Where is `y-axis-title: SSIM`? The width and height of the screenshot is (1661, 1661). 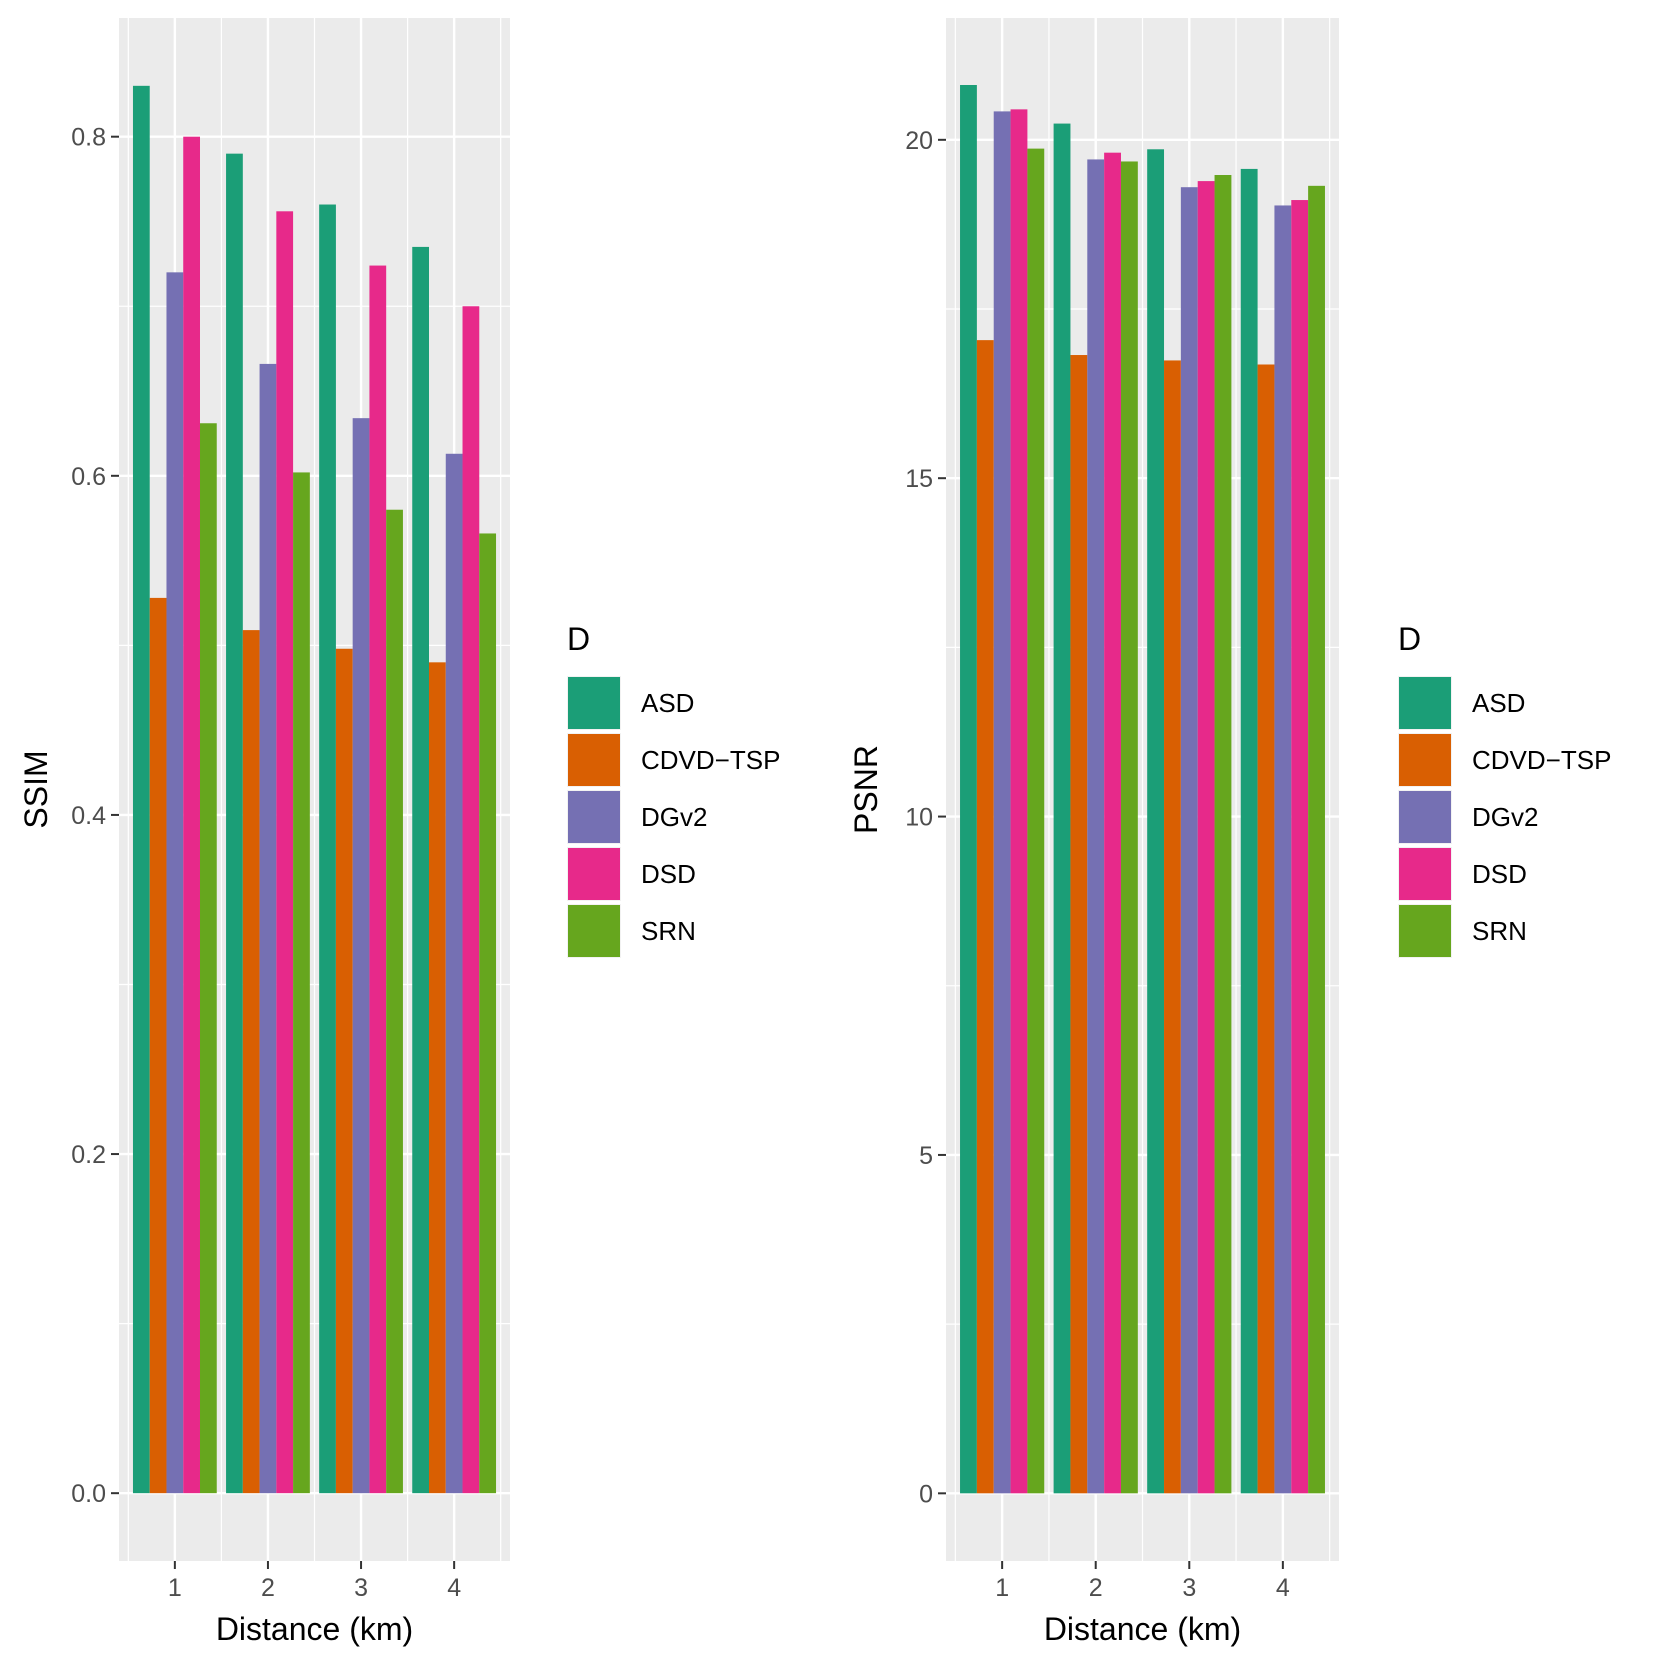
y-axis-title: SSIM is located at coordinates (36, 789).